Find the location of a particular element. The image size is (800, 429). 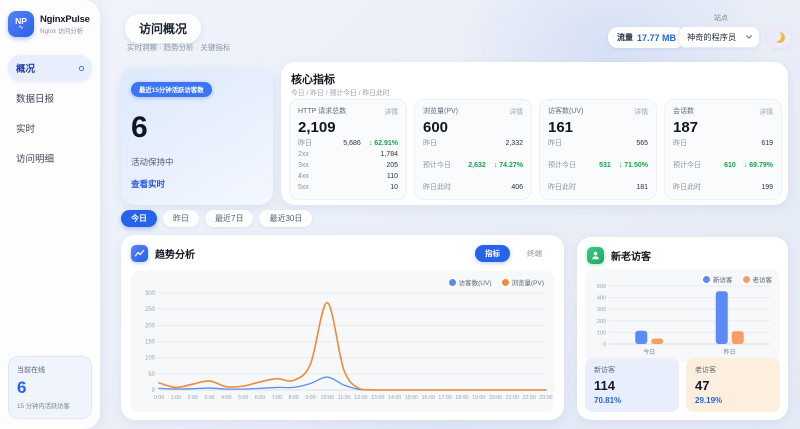

visitors-chart-panel: 新访客 老访客 0 100 200 300 400 500 今日 昨日 is located at coordinates (682, 315).